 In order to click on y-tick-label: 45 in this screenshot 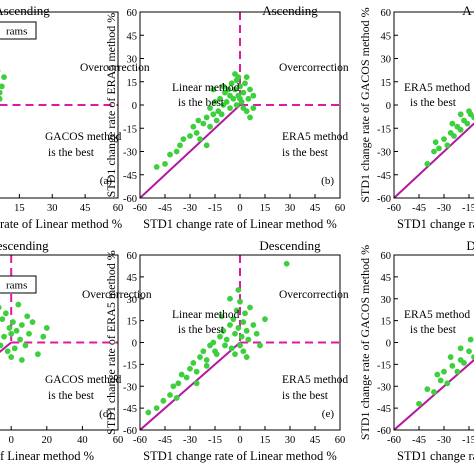, I will do `click(132, 36)`.